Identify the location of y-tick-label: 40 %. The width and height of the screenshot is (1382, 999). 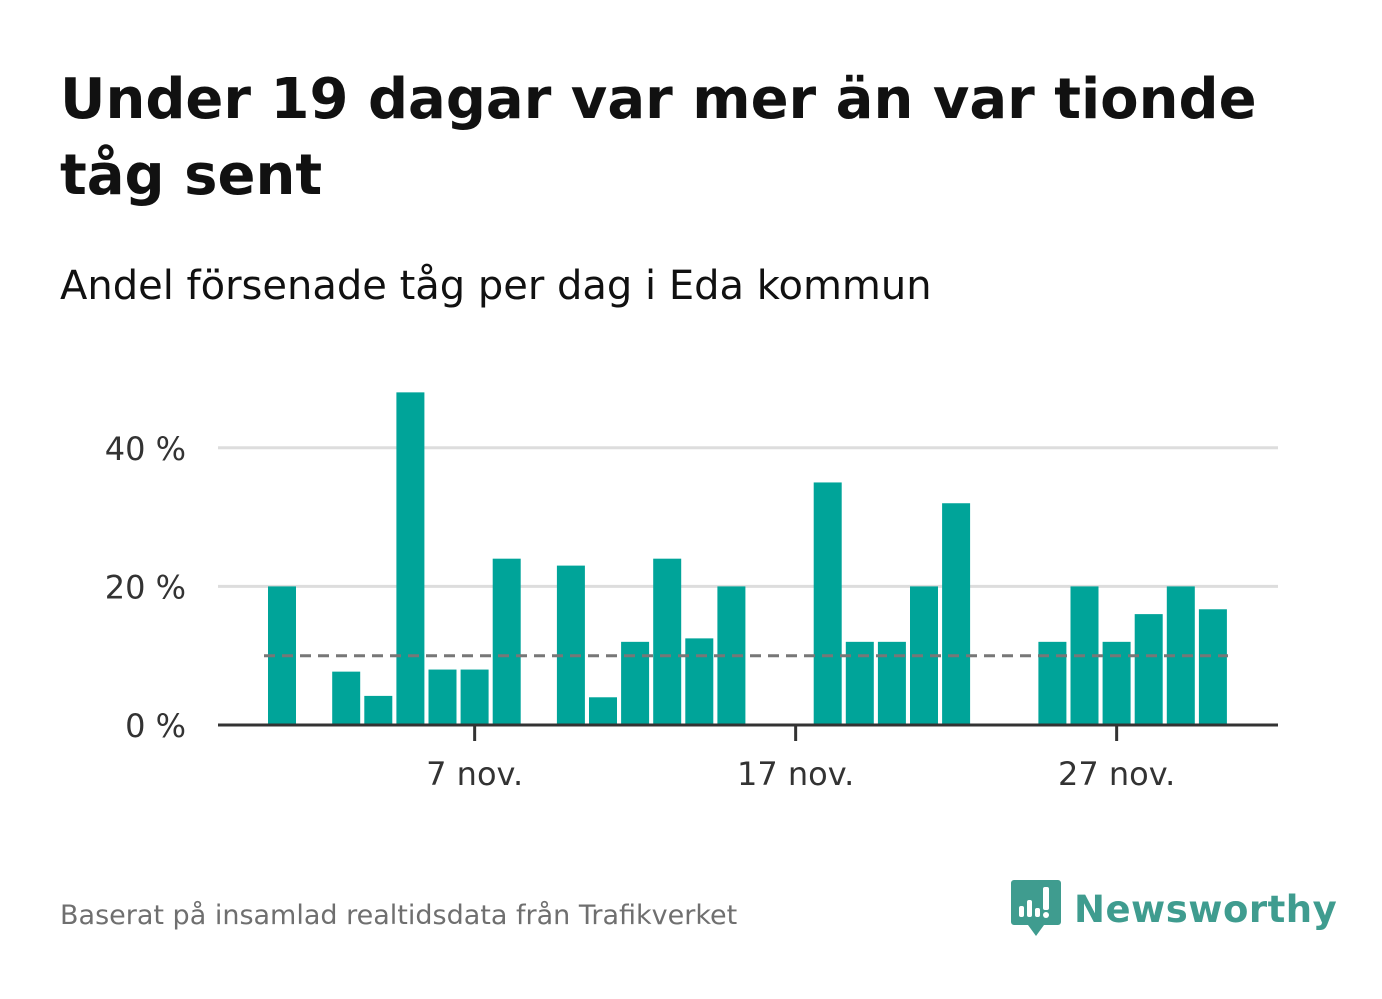
(145, 449).